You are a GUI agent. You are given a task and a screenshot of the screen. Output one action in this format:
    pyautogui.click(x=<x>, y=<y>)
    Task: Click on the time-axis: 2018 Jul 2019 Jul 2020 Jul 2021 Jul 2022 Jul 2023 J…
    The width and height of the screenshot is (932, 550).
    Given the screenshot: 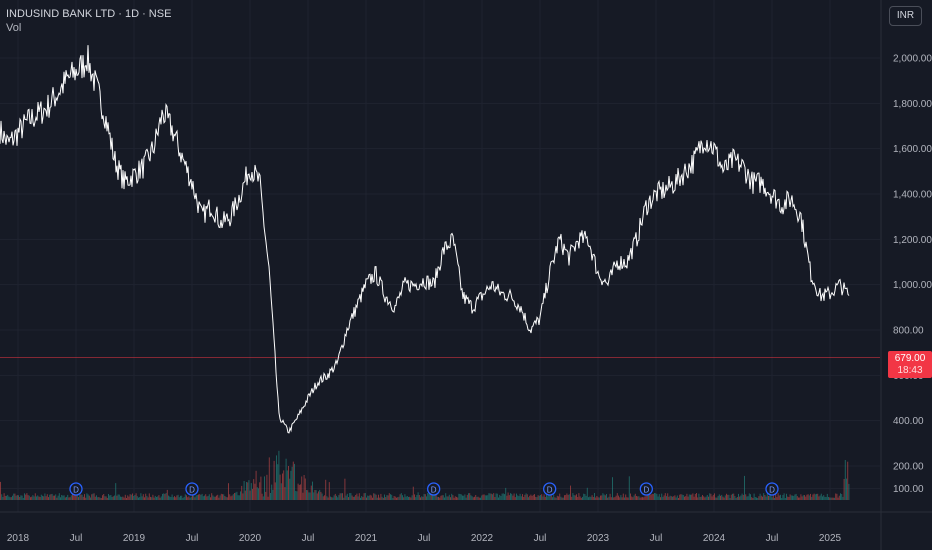 What is the action you would take?
    pyautogui.click(x=424, y=538)
    